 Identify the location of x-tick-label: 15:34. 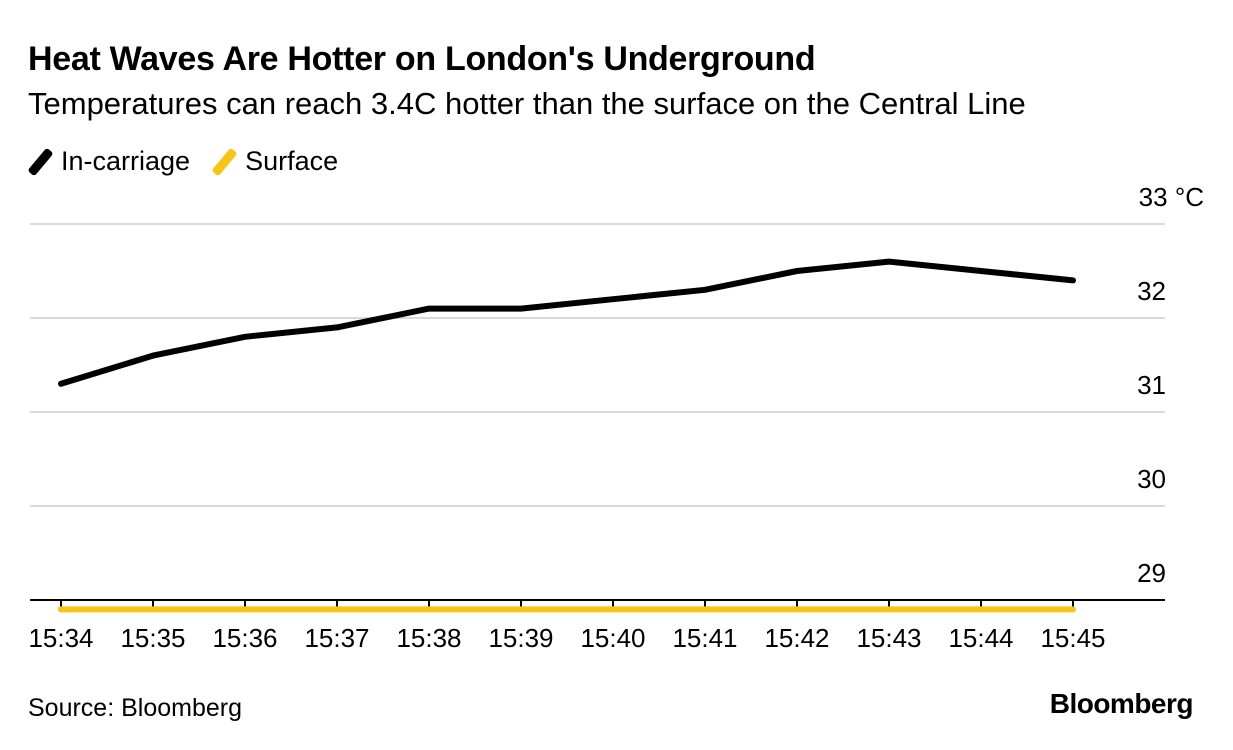
(60, 638).